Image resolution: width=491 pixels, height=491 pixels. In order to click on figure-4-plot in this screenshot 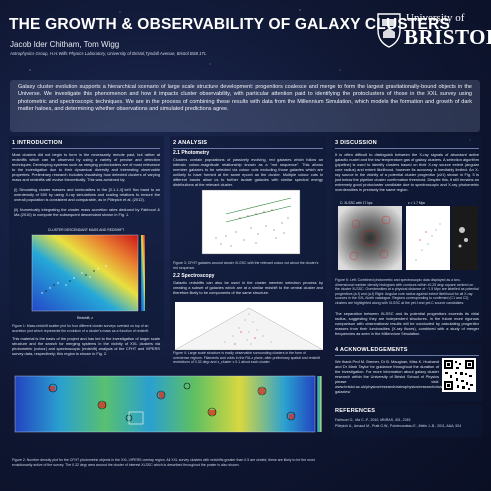, I will do `click(249, 326)`.